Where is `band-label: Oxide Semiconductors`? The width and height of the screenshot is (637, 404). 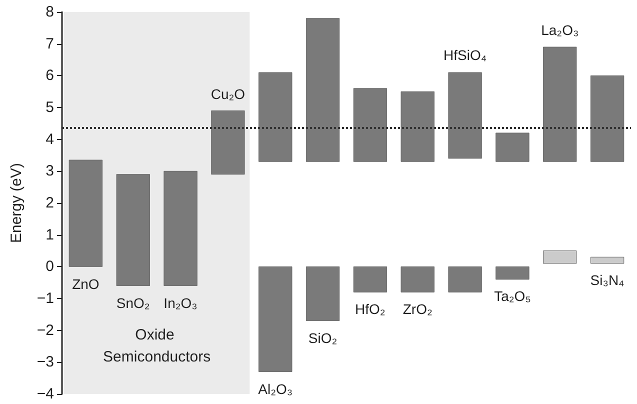 band-label: Oxide Semiconductors is located at coordinates (157, 346).